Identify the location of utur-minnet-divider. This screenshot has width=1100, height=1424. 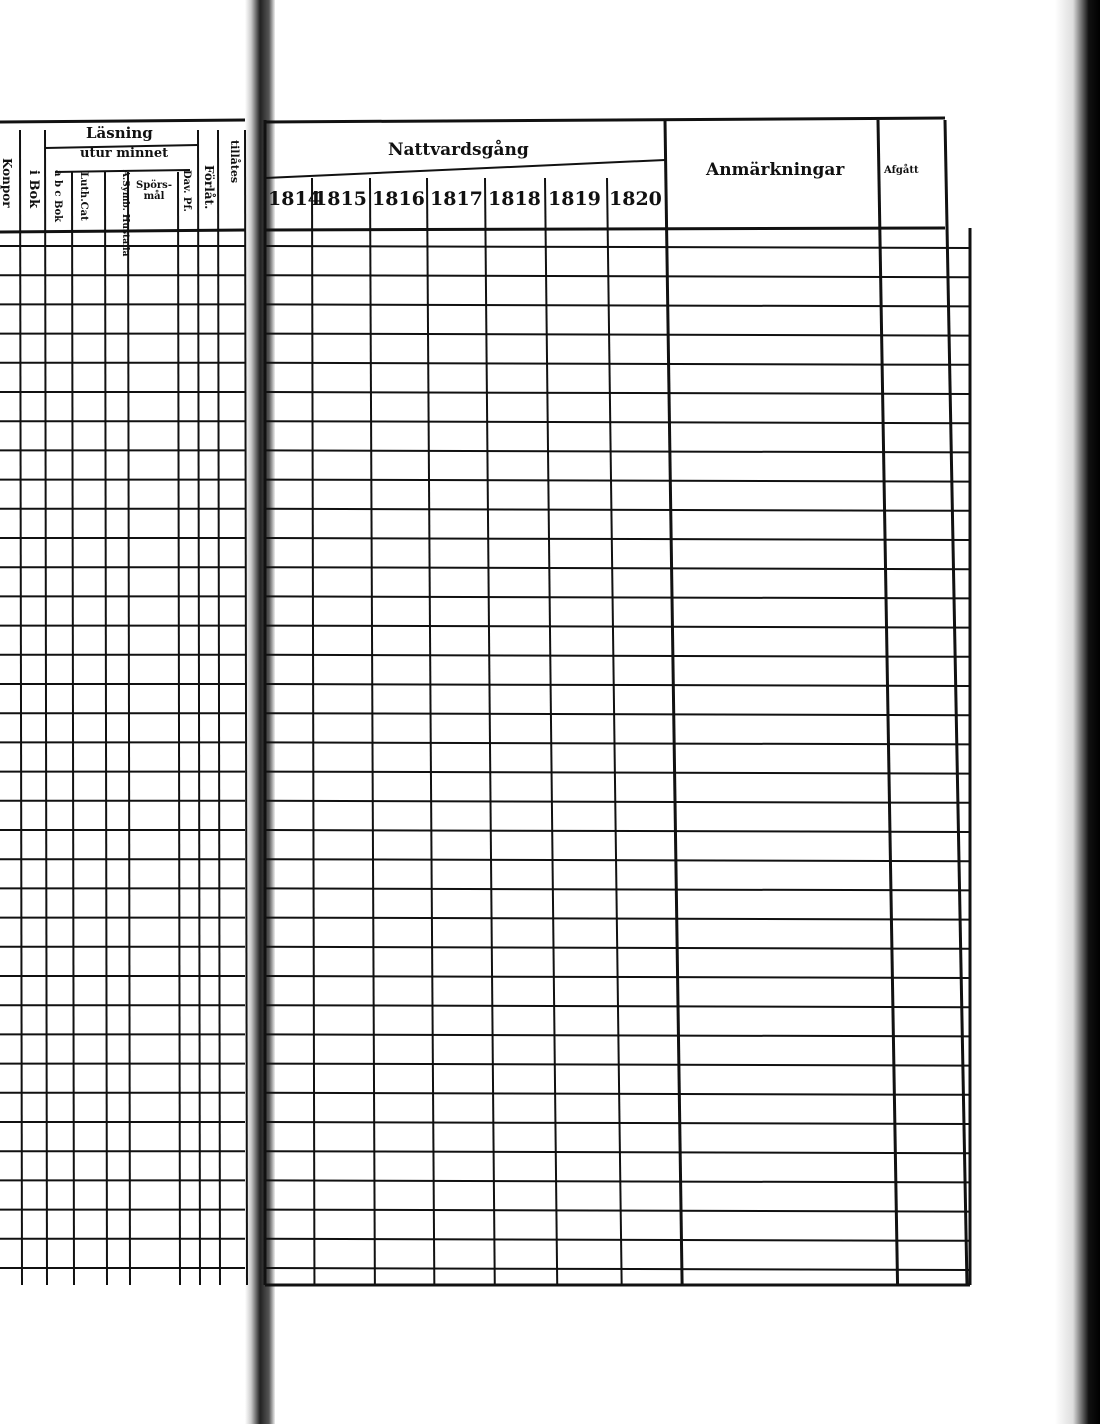
(122, 171).